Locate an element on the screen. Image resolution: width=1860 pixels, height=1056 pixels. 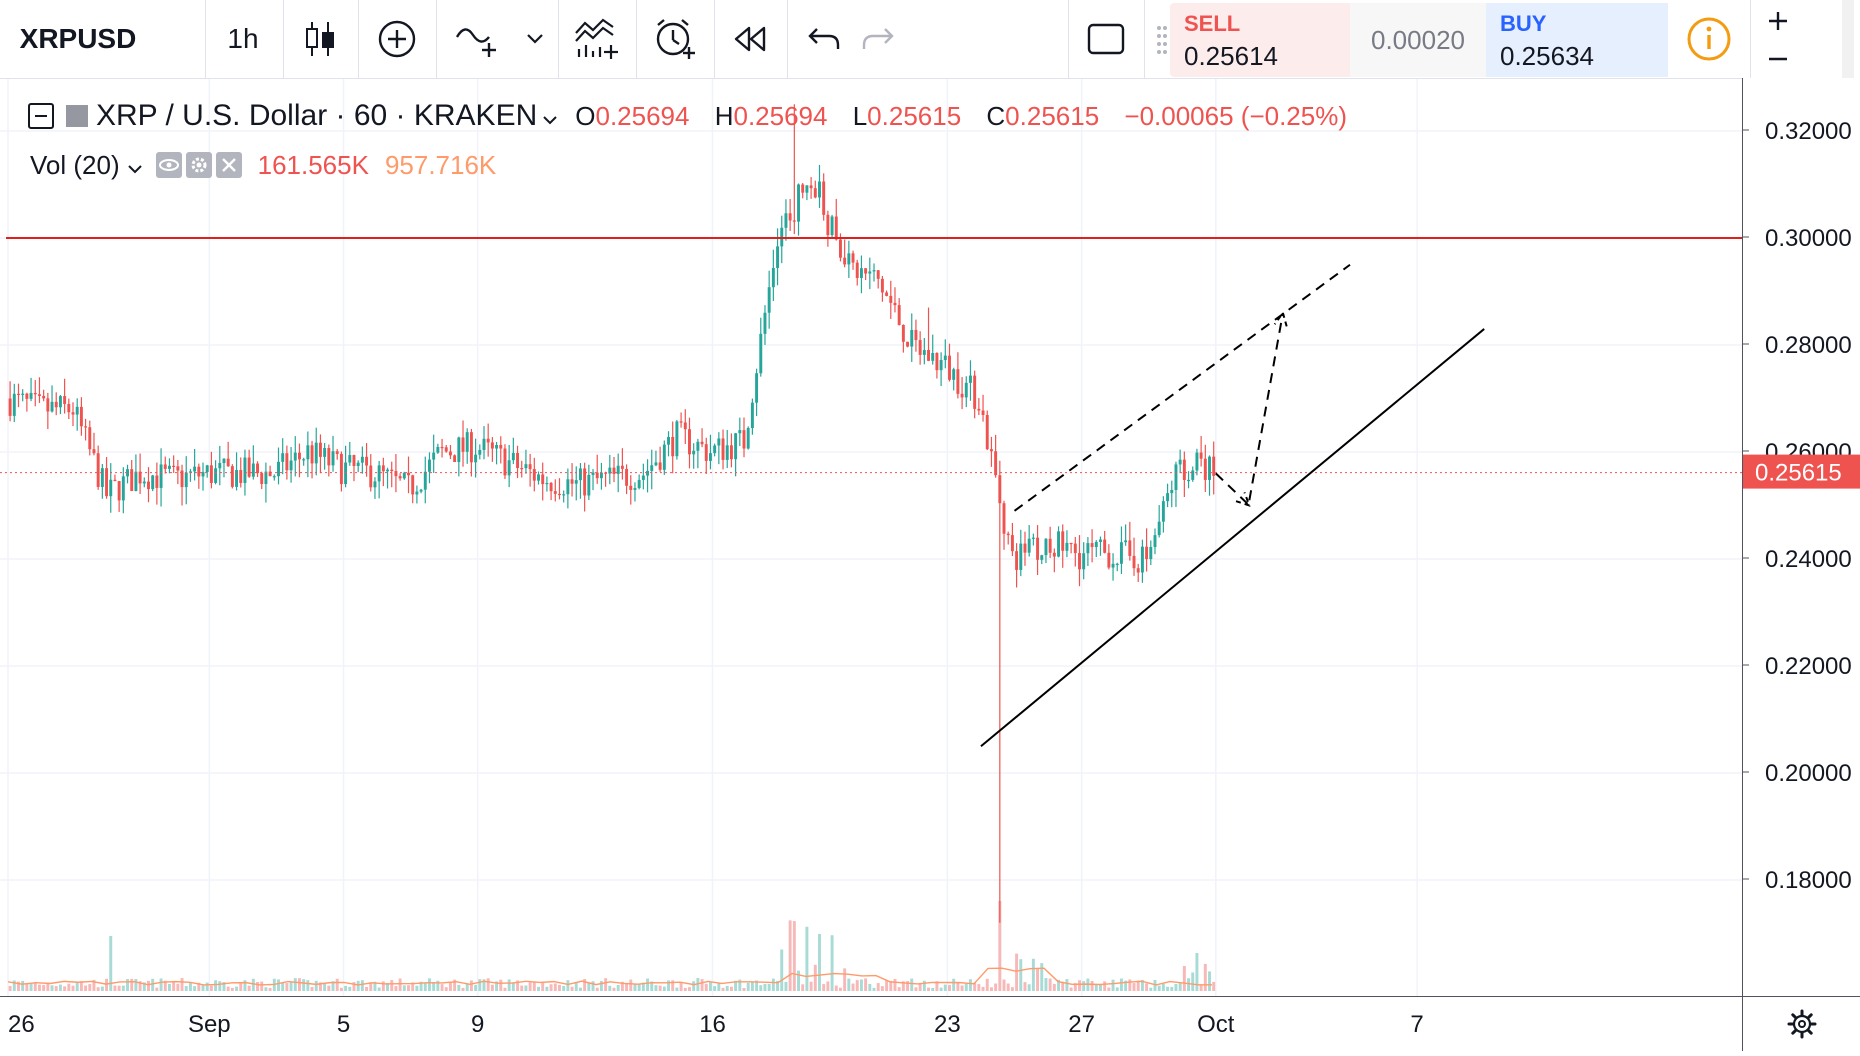
zoom-in-icon is located at coordinates (1778, 21).